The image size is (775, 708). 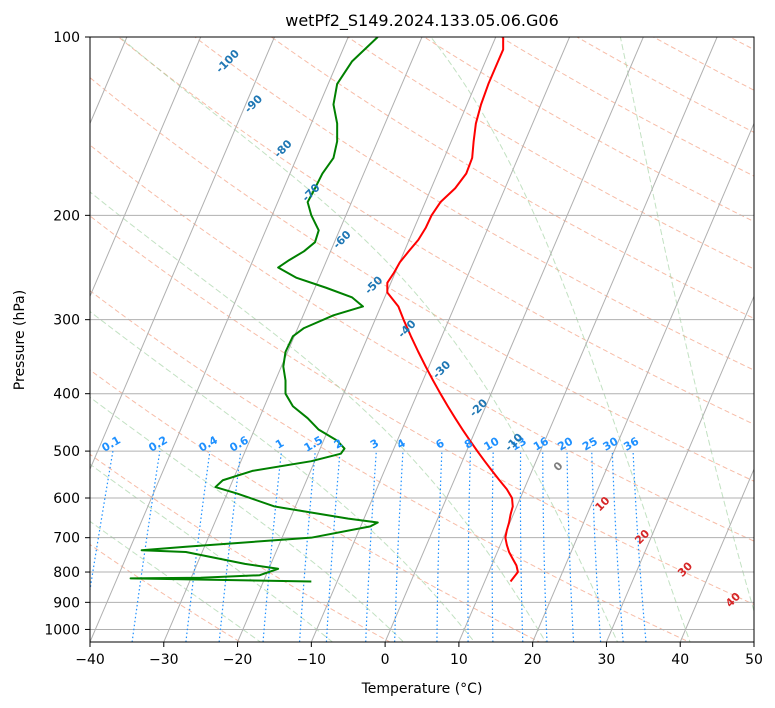 I want to click on x-axis-label: Temperature (°C), so click(x=422, y=689).